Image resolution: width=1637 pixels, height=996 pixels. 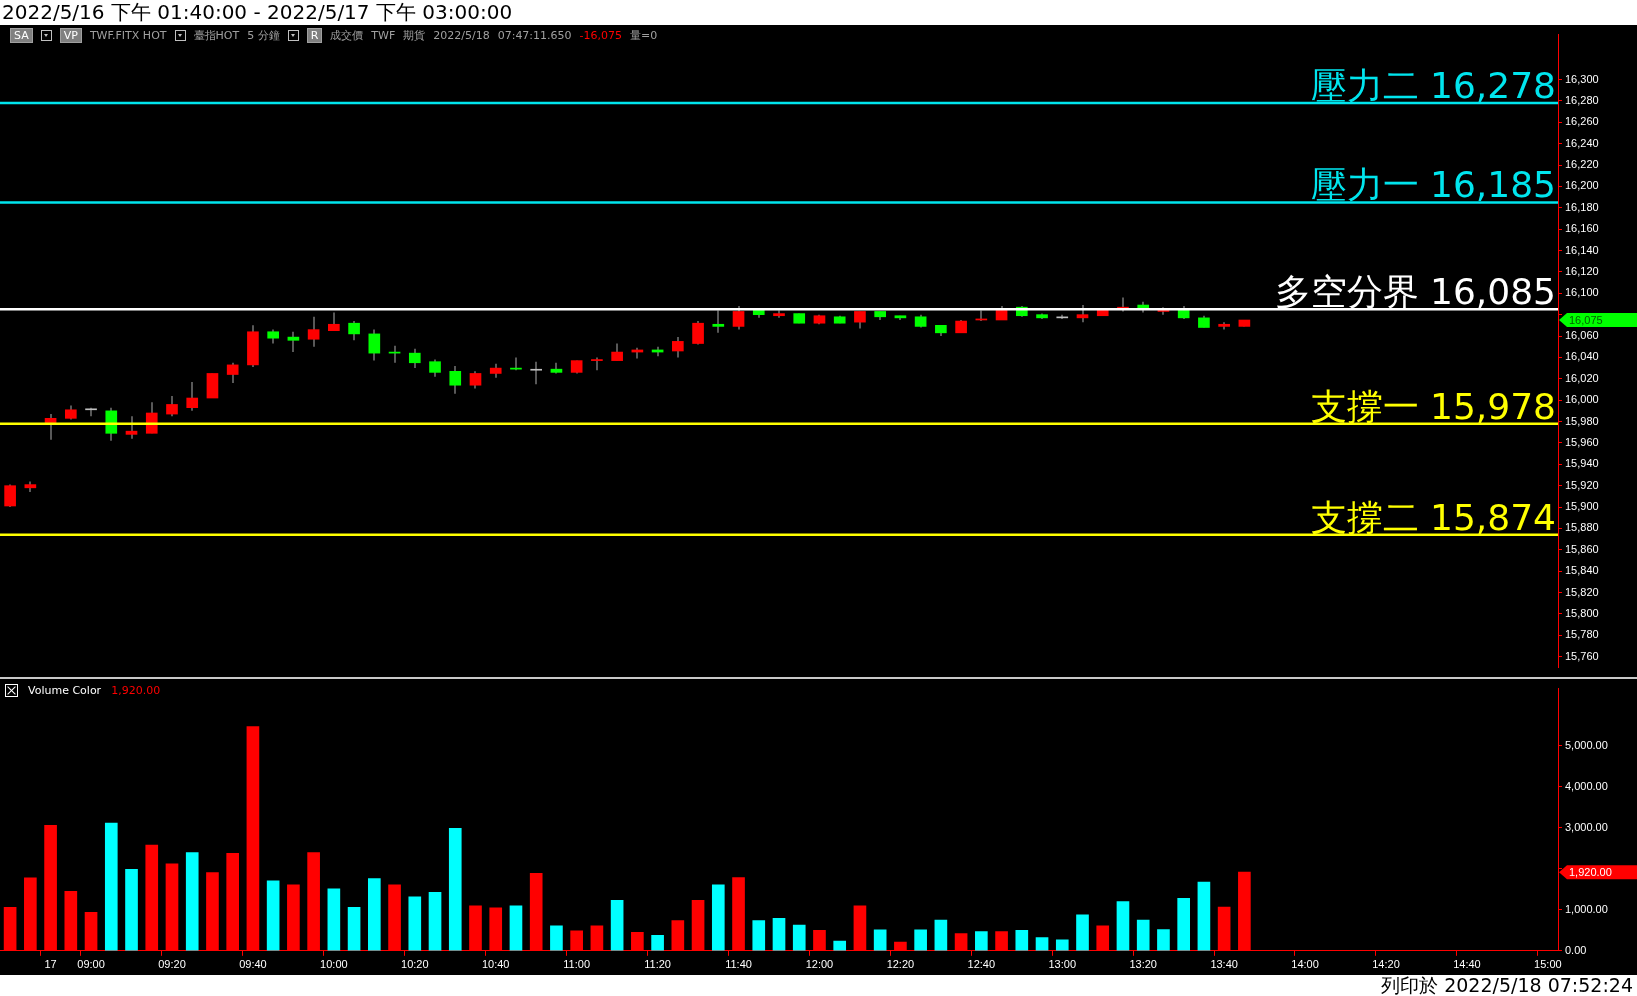 I want to click on y-tick-label: 15,820, so click(x=1582, y=591).